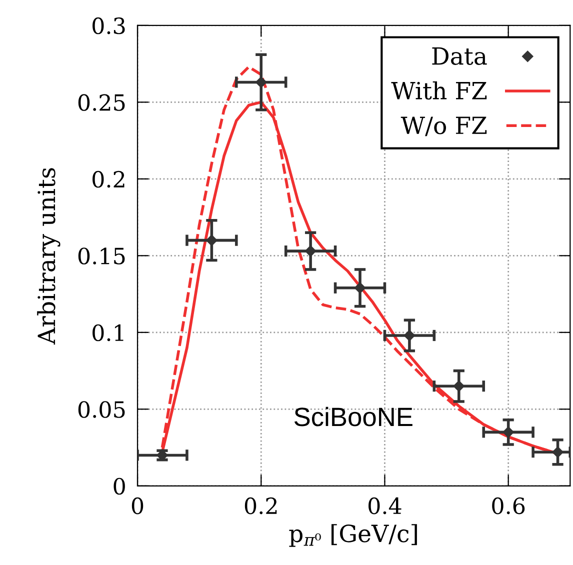 The height and width of the screenshot is (565, 573). I want to click on y-tick-label: 0.25, so click(101, 102).